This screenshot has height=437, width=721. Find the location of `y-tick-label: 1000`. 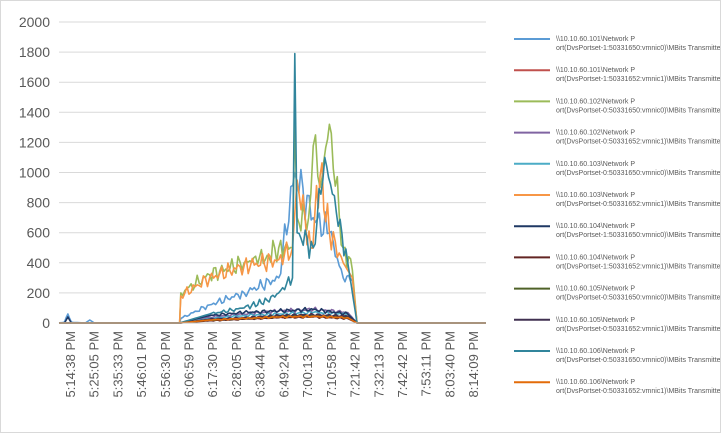

y-tick-label: 1000 is located at coordinates (34, 173).